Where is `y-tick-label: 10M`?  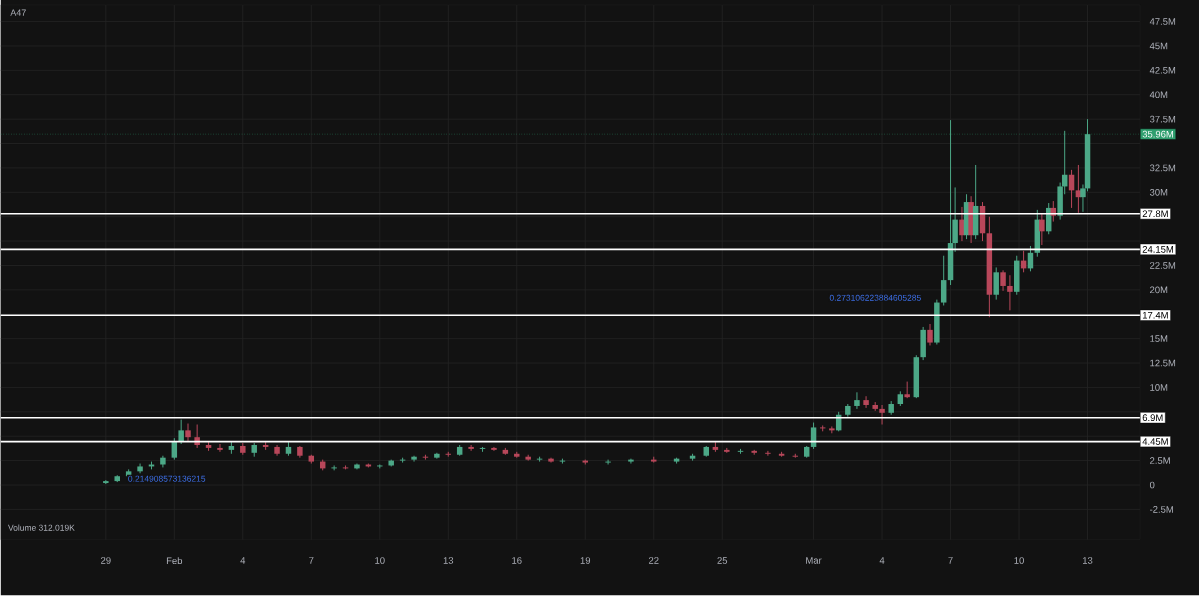
y-tick-label: 10M is located at coordinates (1159, 387).